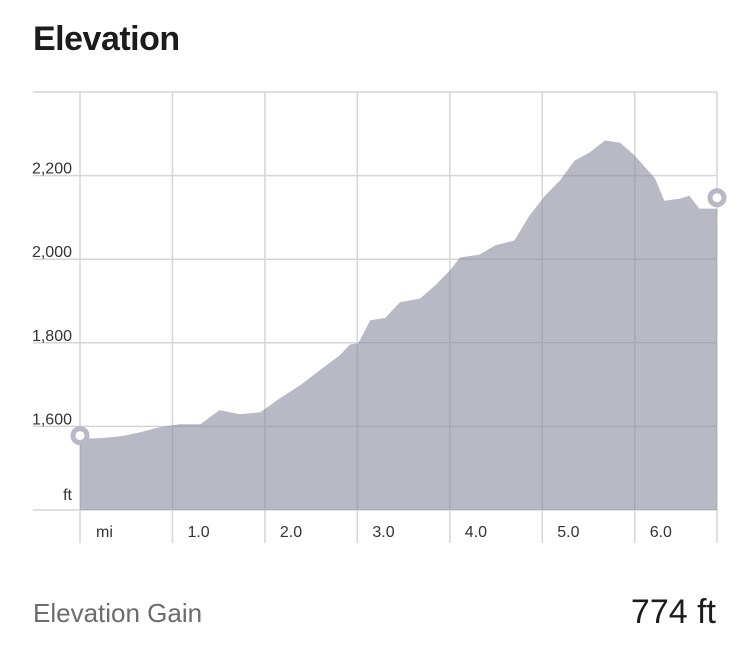  What do you see at coordinates (717, 198) in the screenshot?
I see `end-marker` at bounding box center [717, 198].